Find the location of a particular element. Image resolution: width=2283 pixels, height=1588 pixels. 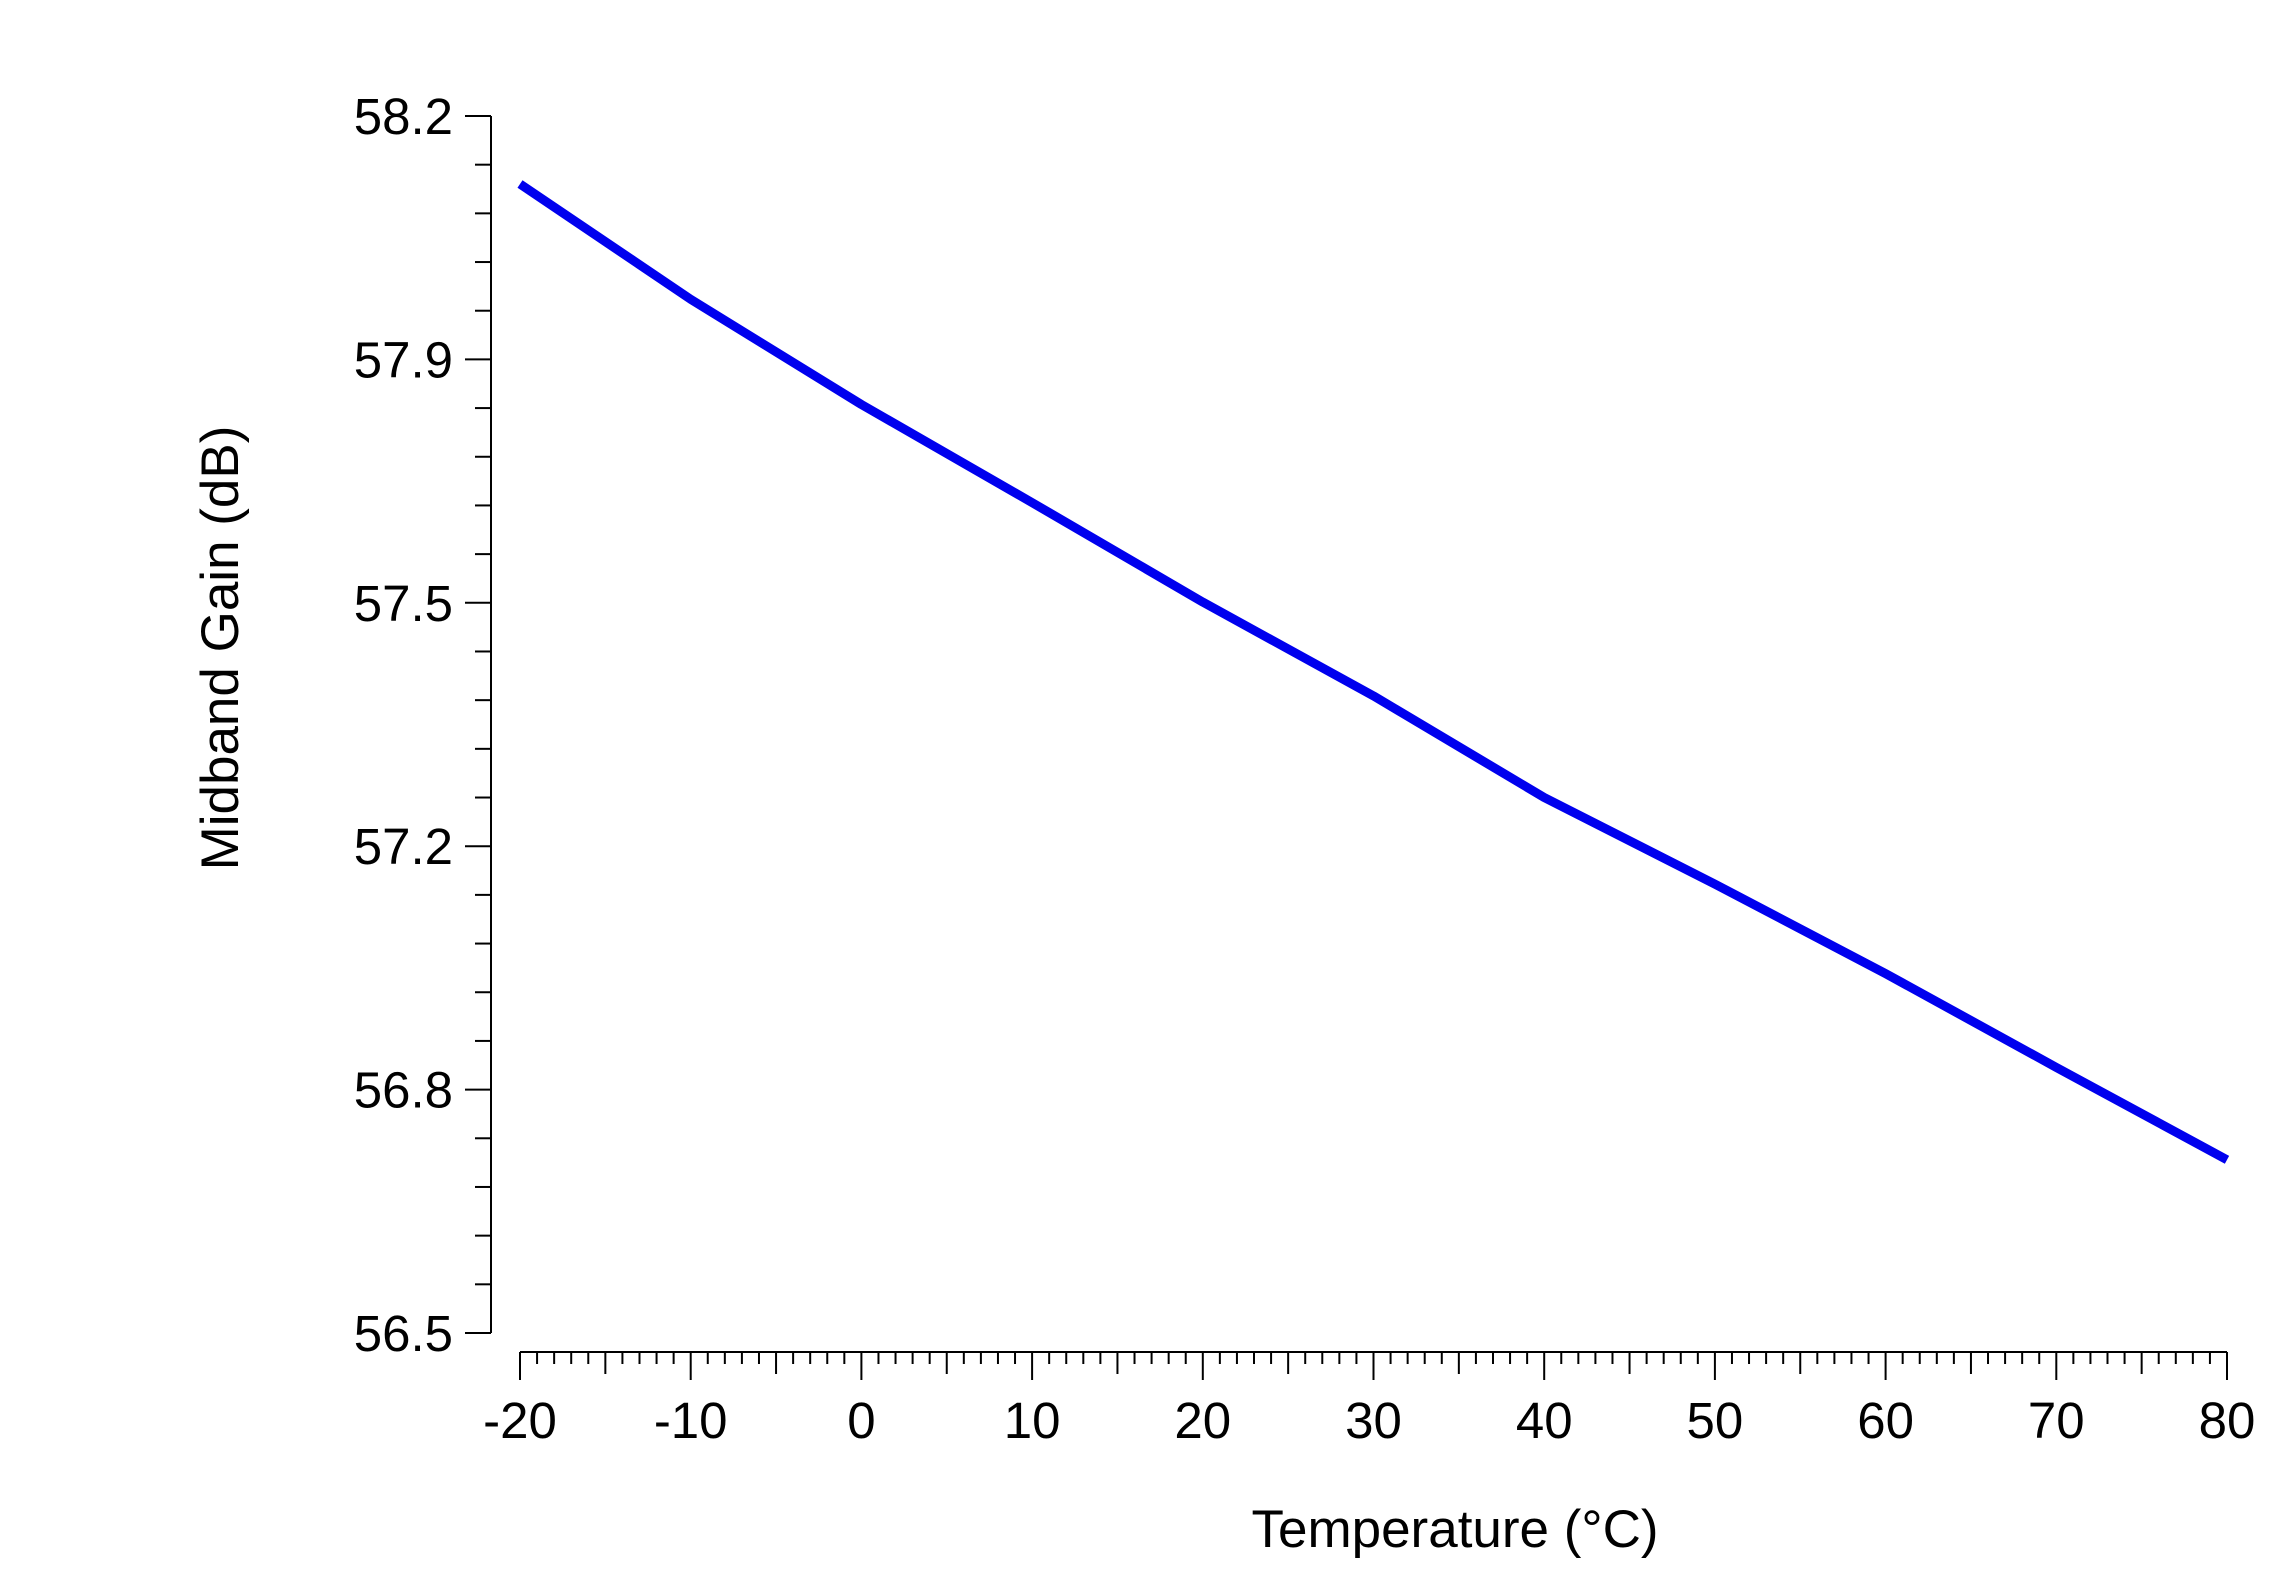

y-tick-label: 56.8 is located at coordinates (403, 1090).